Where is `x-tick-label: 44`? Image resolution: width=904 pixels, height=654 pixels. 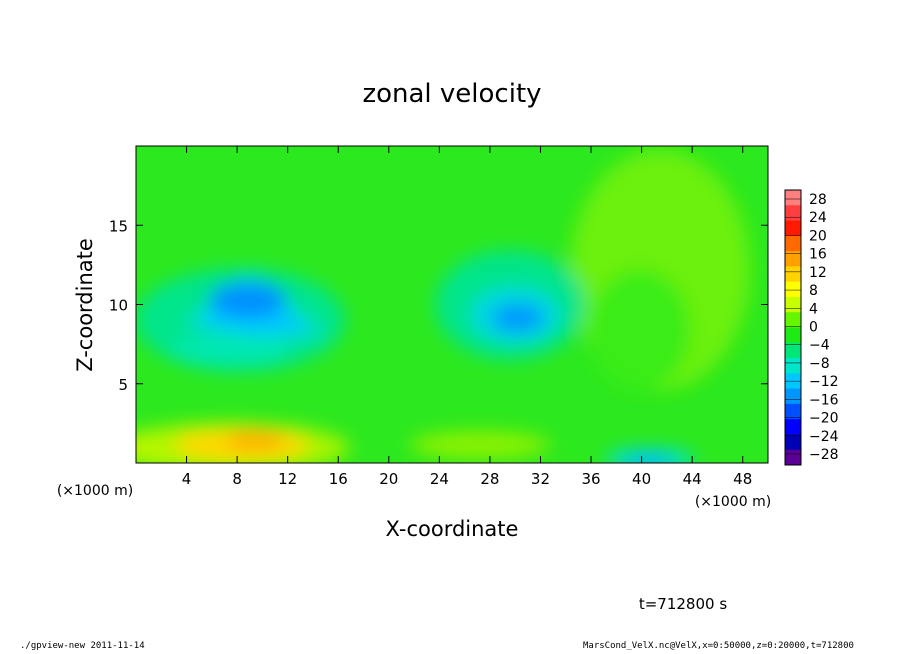
x-tick-label: 44 is located at coordinates (692, 479).